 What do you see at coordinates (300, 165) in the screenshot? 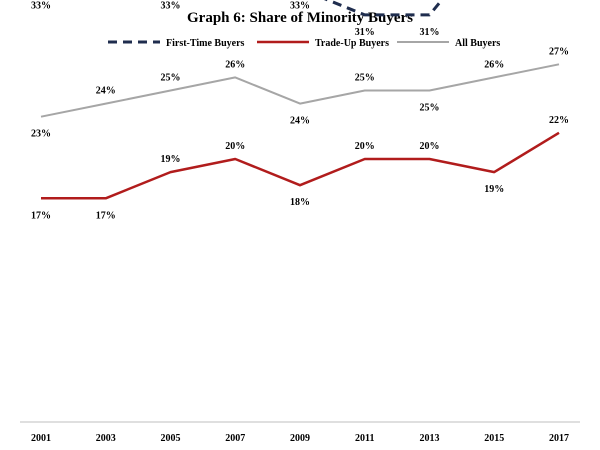
I see `series-line-trade-up-buyers` at bounding box center [300, 165].